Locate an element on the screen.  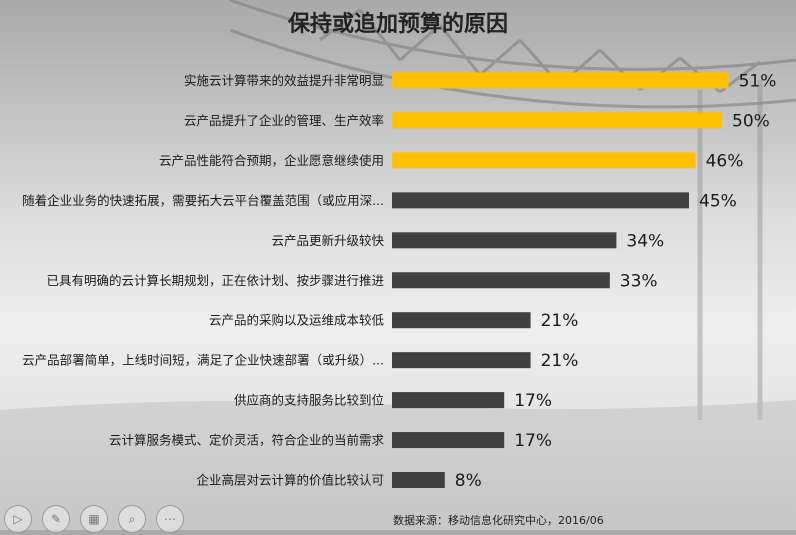
category-label: 企业高层对云计算的价值比较认可 is located at coordinates (290, 480).